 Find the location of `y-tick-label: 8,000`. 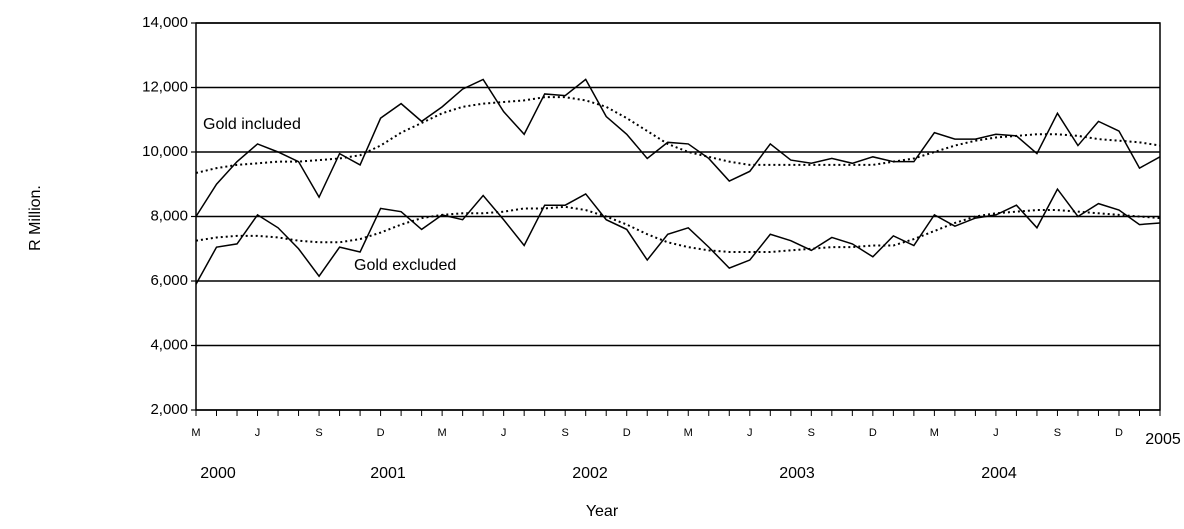

y-tick-label: 8,000 is located at coordinates (169, 215).